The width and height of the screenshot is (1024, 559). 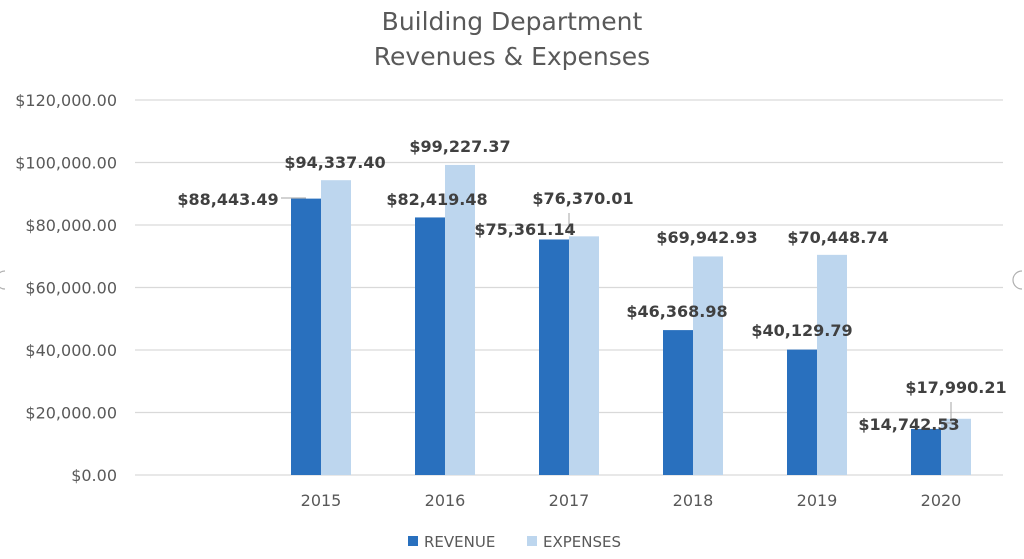 I want to click on revenue-data-label: $40,129.79, so click(x=801, y=330).